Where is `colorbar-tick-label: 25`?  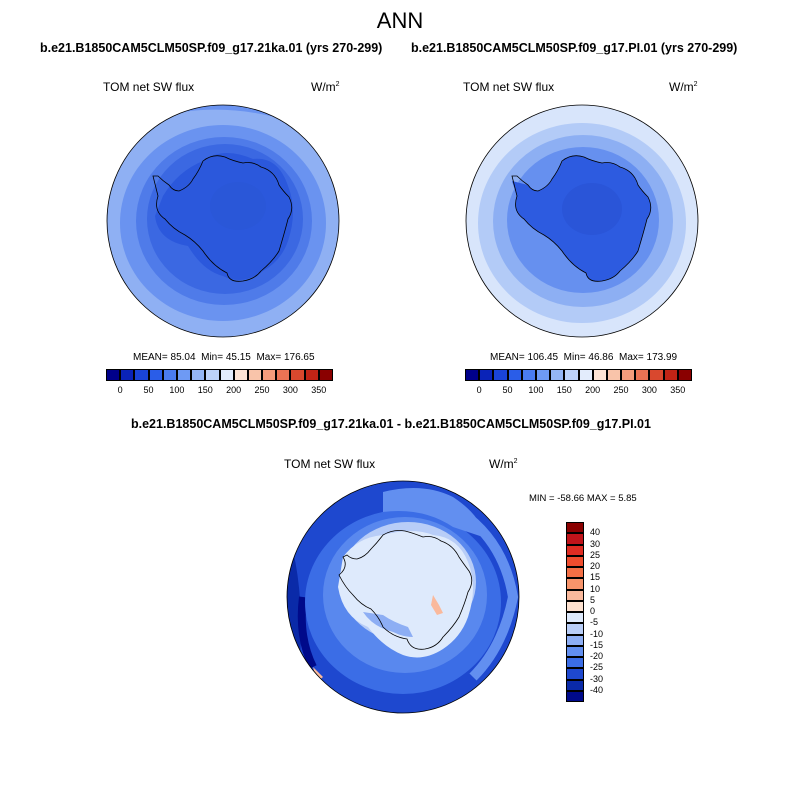 colorbar-tick-label: 25 is located at coordinates (595, 554).